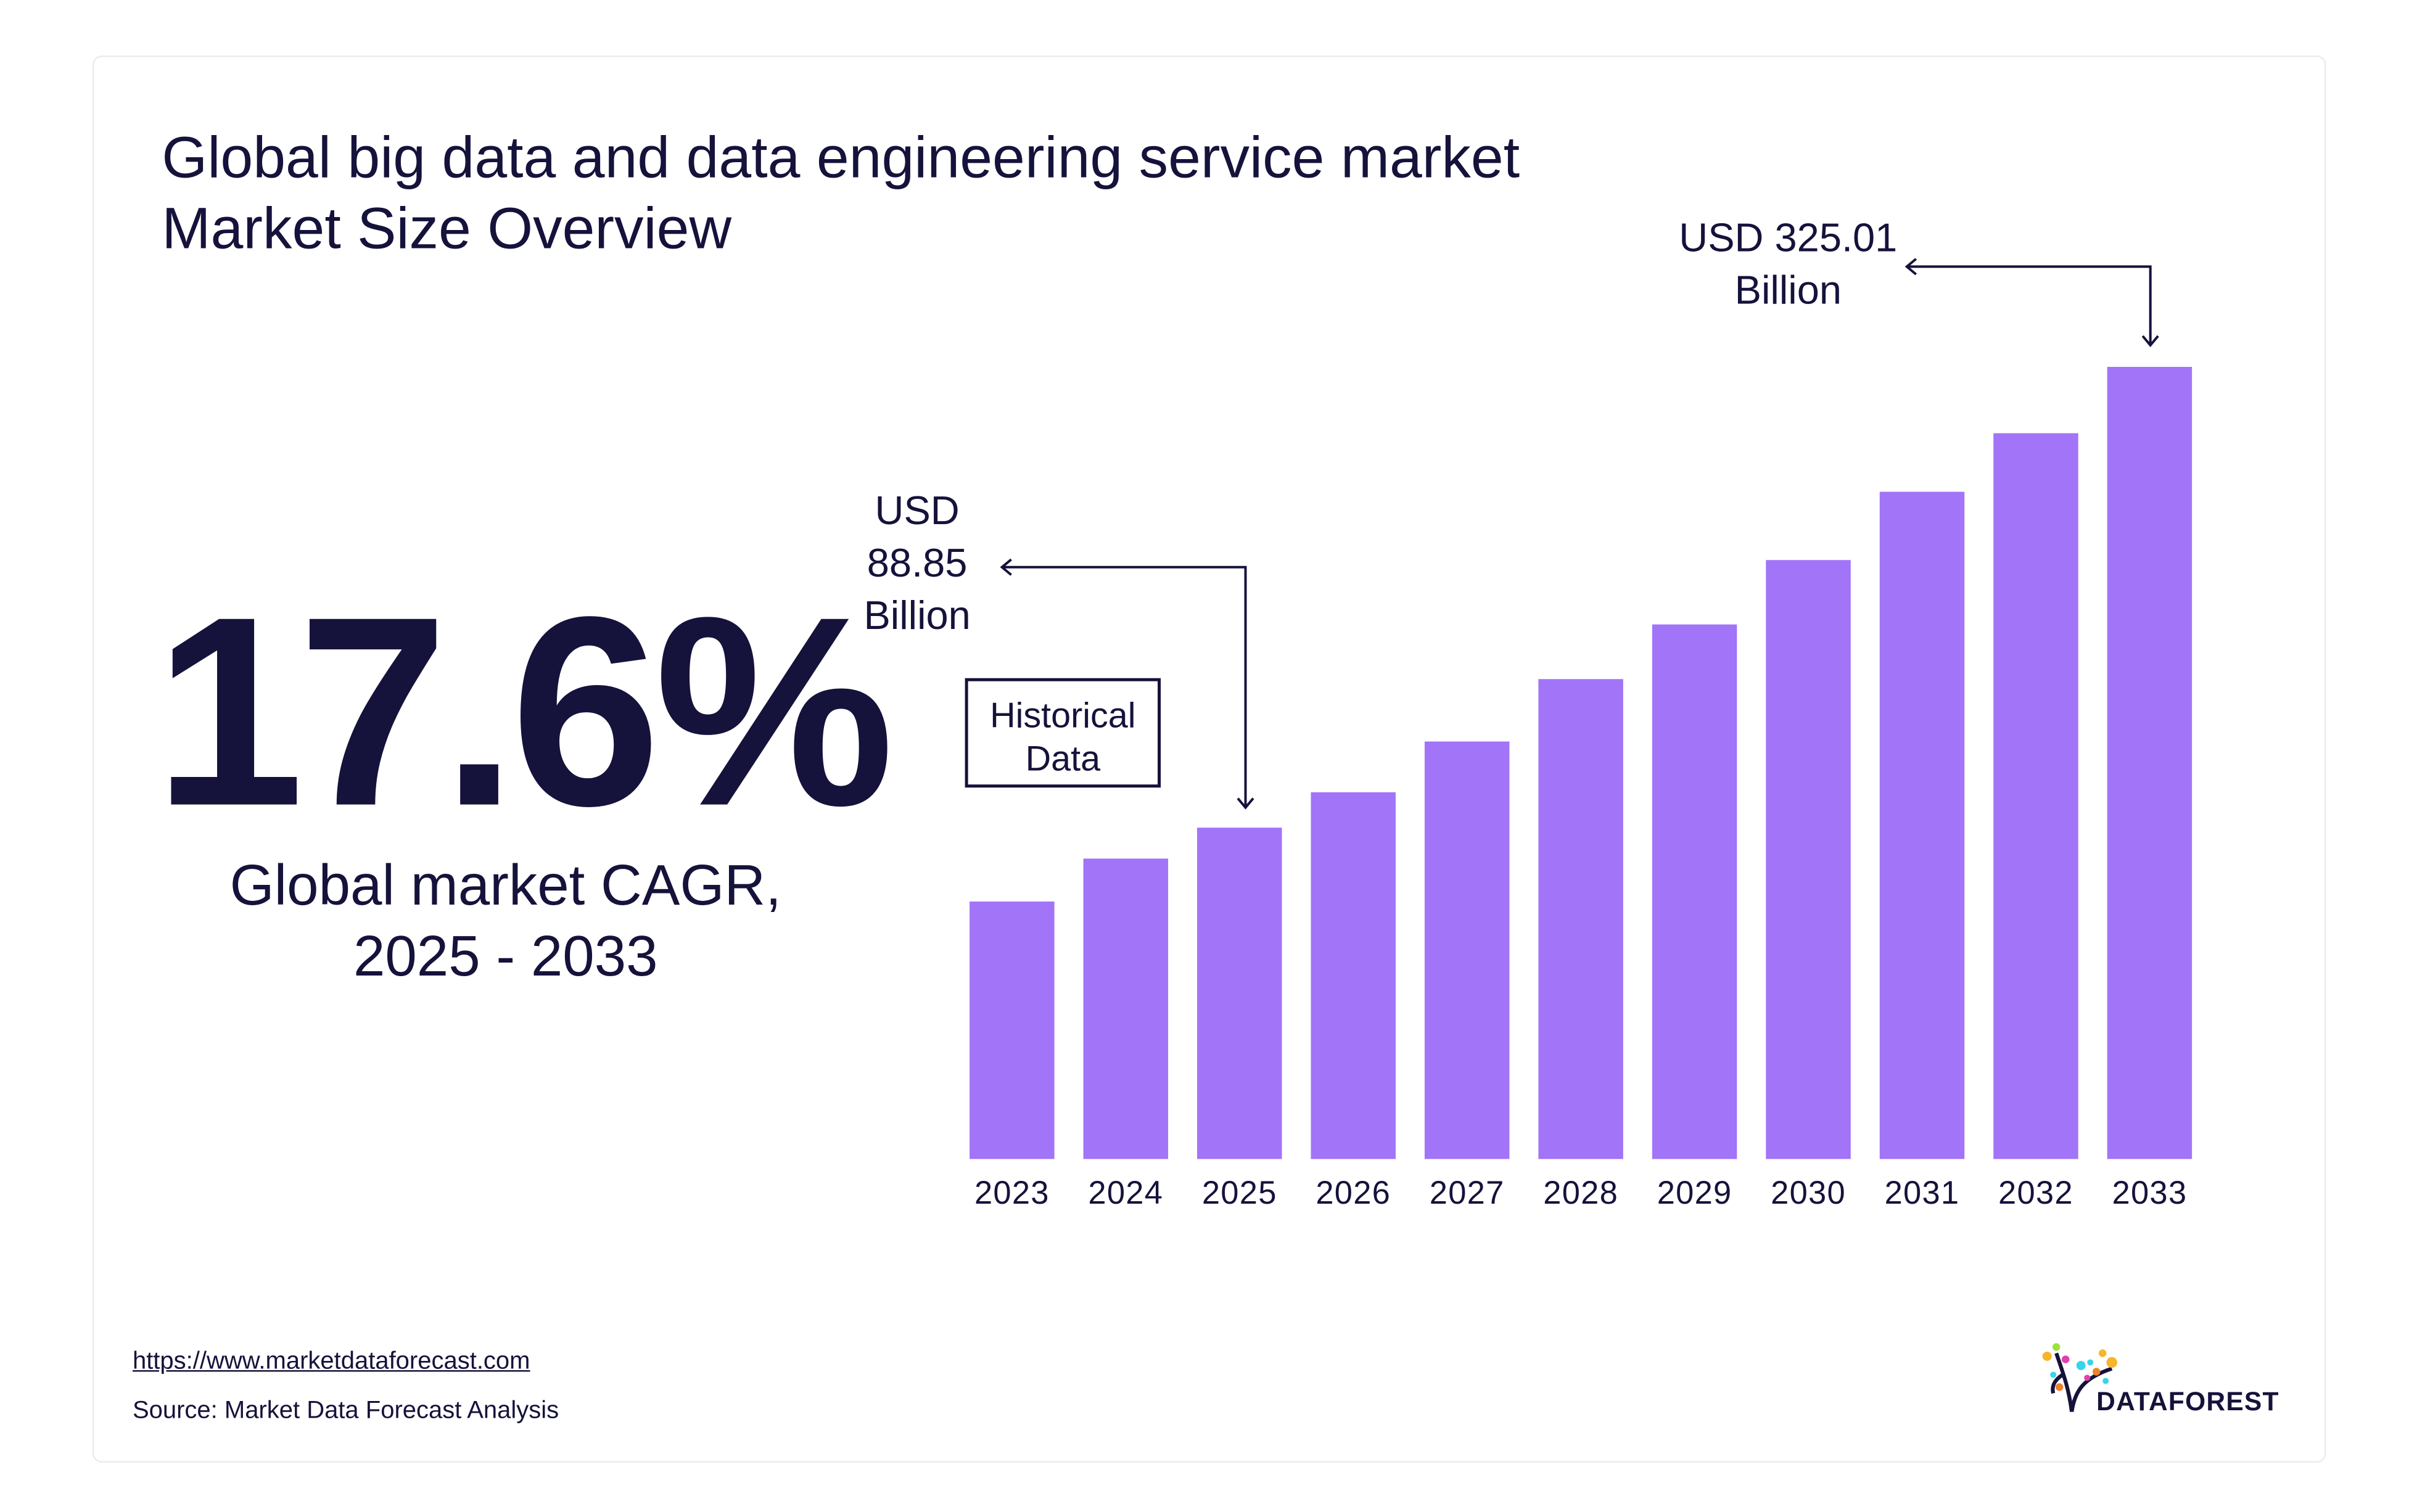 The image size is (2417, 1512). What do you see at coordinates (1126, 1008) in the screenshot?
I see `bar-2024` at bounding box center [1126, 1008].